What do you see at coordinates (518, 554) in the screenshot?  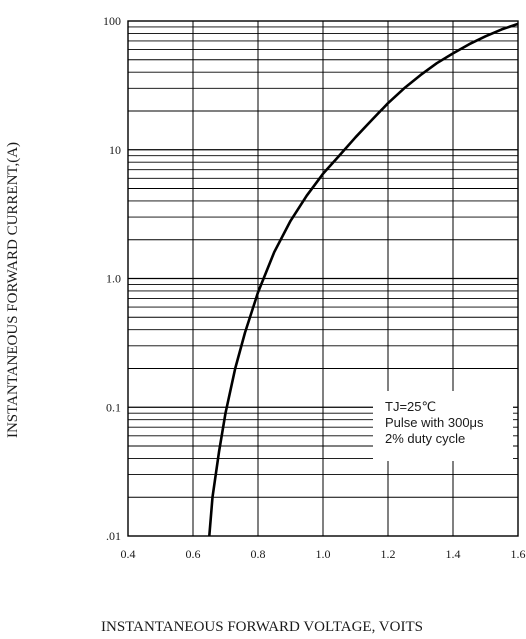 I see `x-tick-label: 1.6` at bounding box center [518, 554].